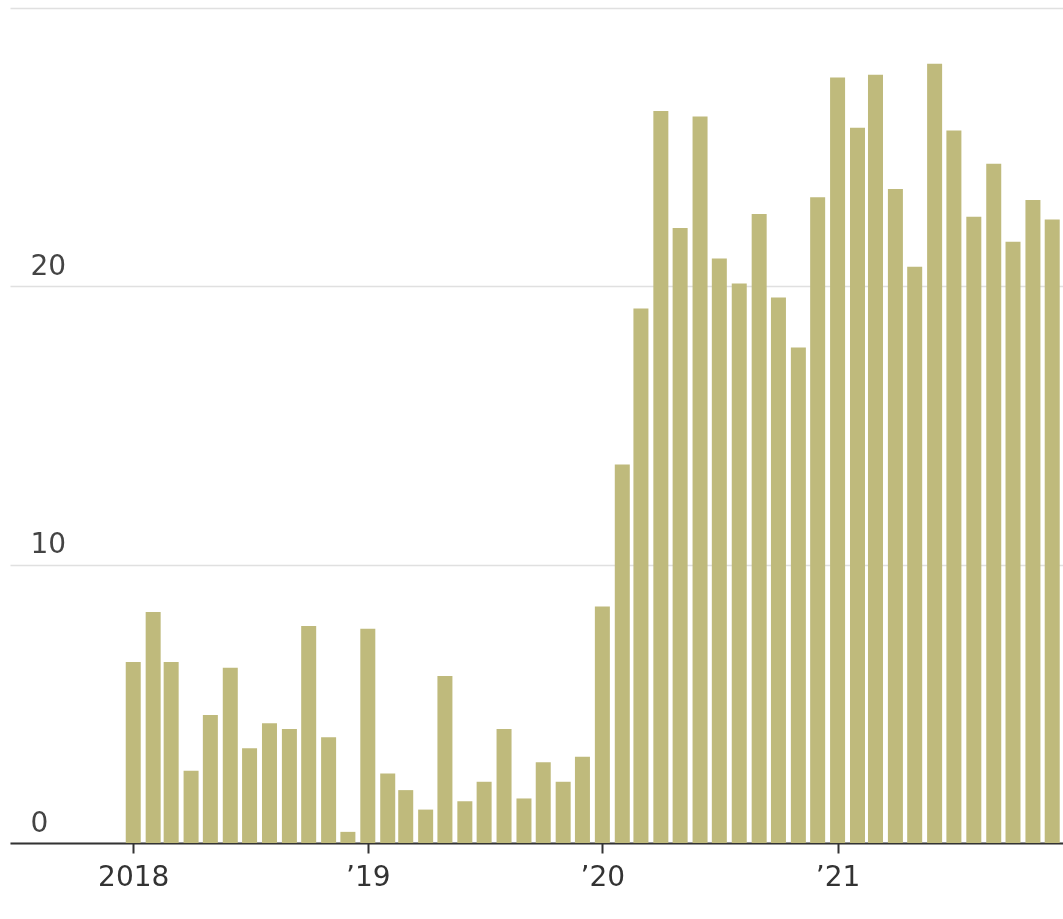 Image resolution: width=1063 pixels, height=919 pixels. Describe the element at coordinates (134, 876) in the screenshot. I see `x-tick-label: 2018` at that location.